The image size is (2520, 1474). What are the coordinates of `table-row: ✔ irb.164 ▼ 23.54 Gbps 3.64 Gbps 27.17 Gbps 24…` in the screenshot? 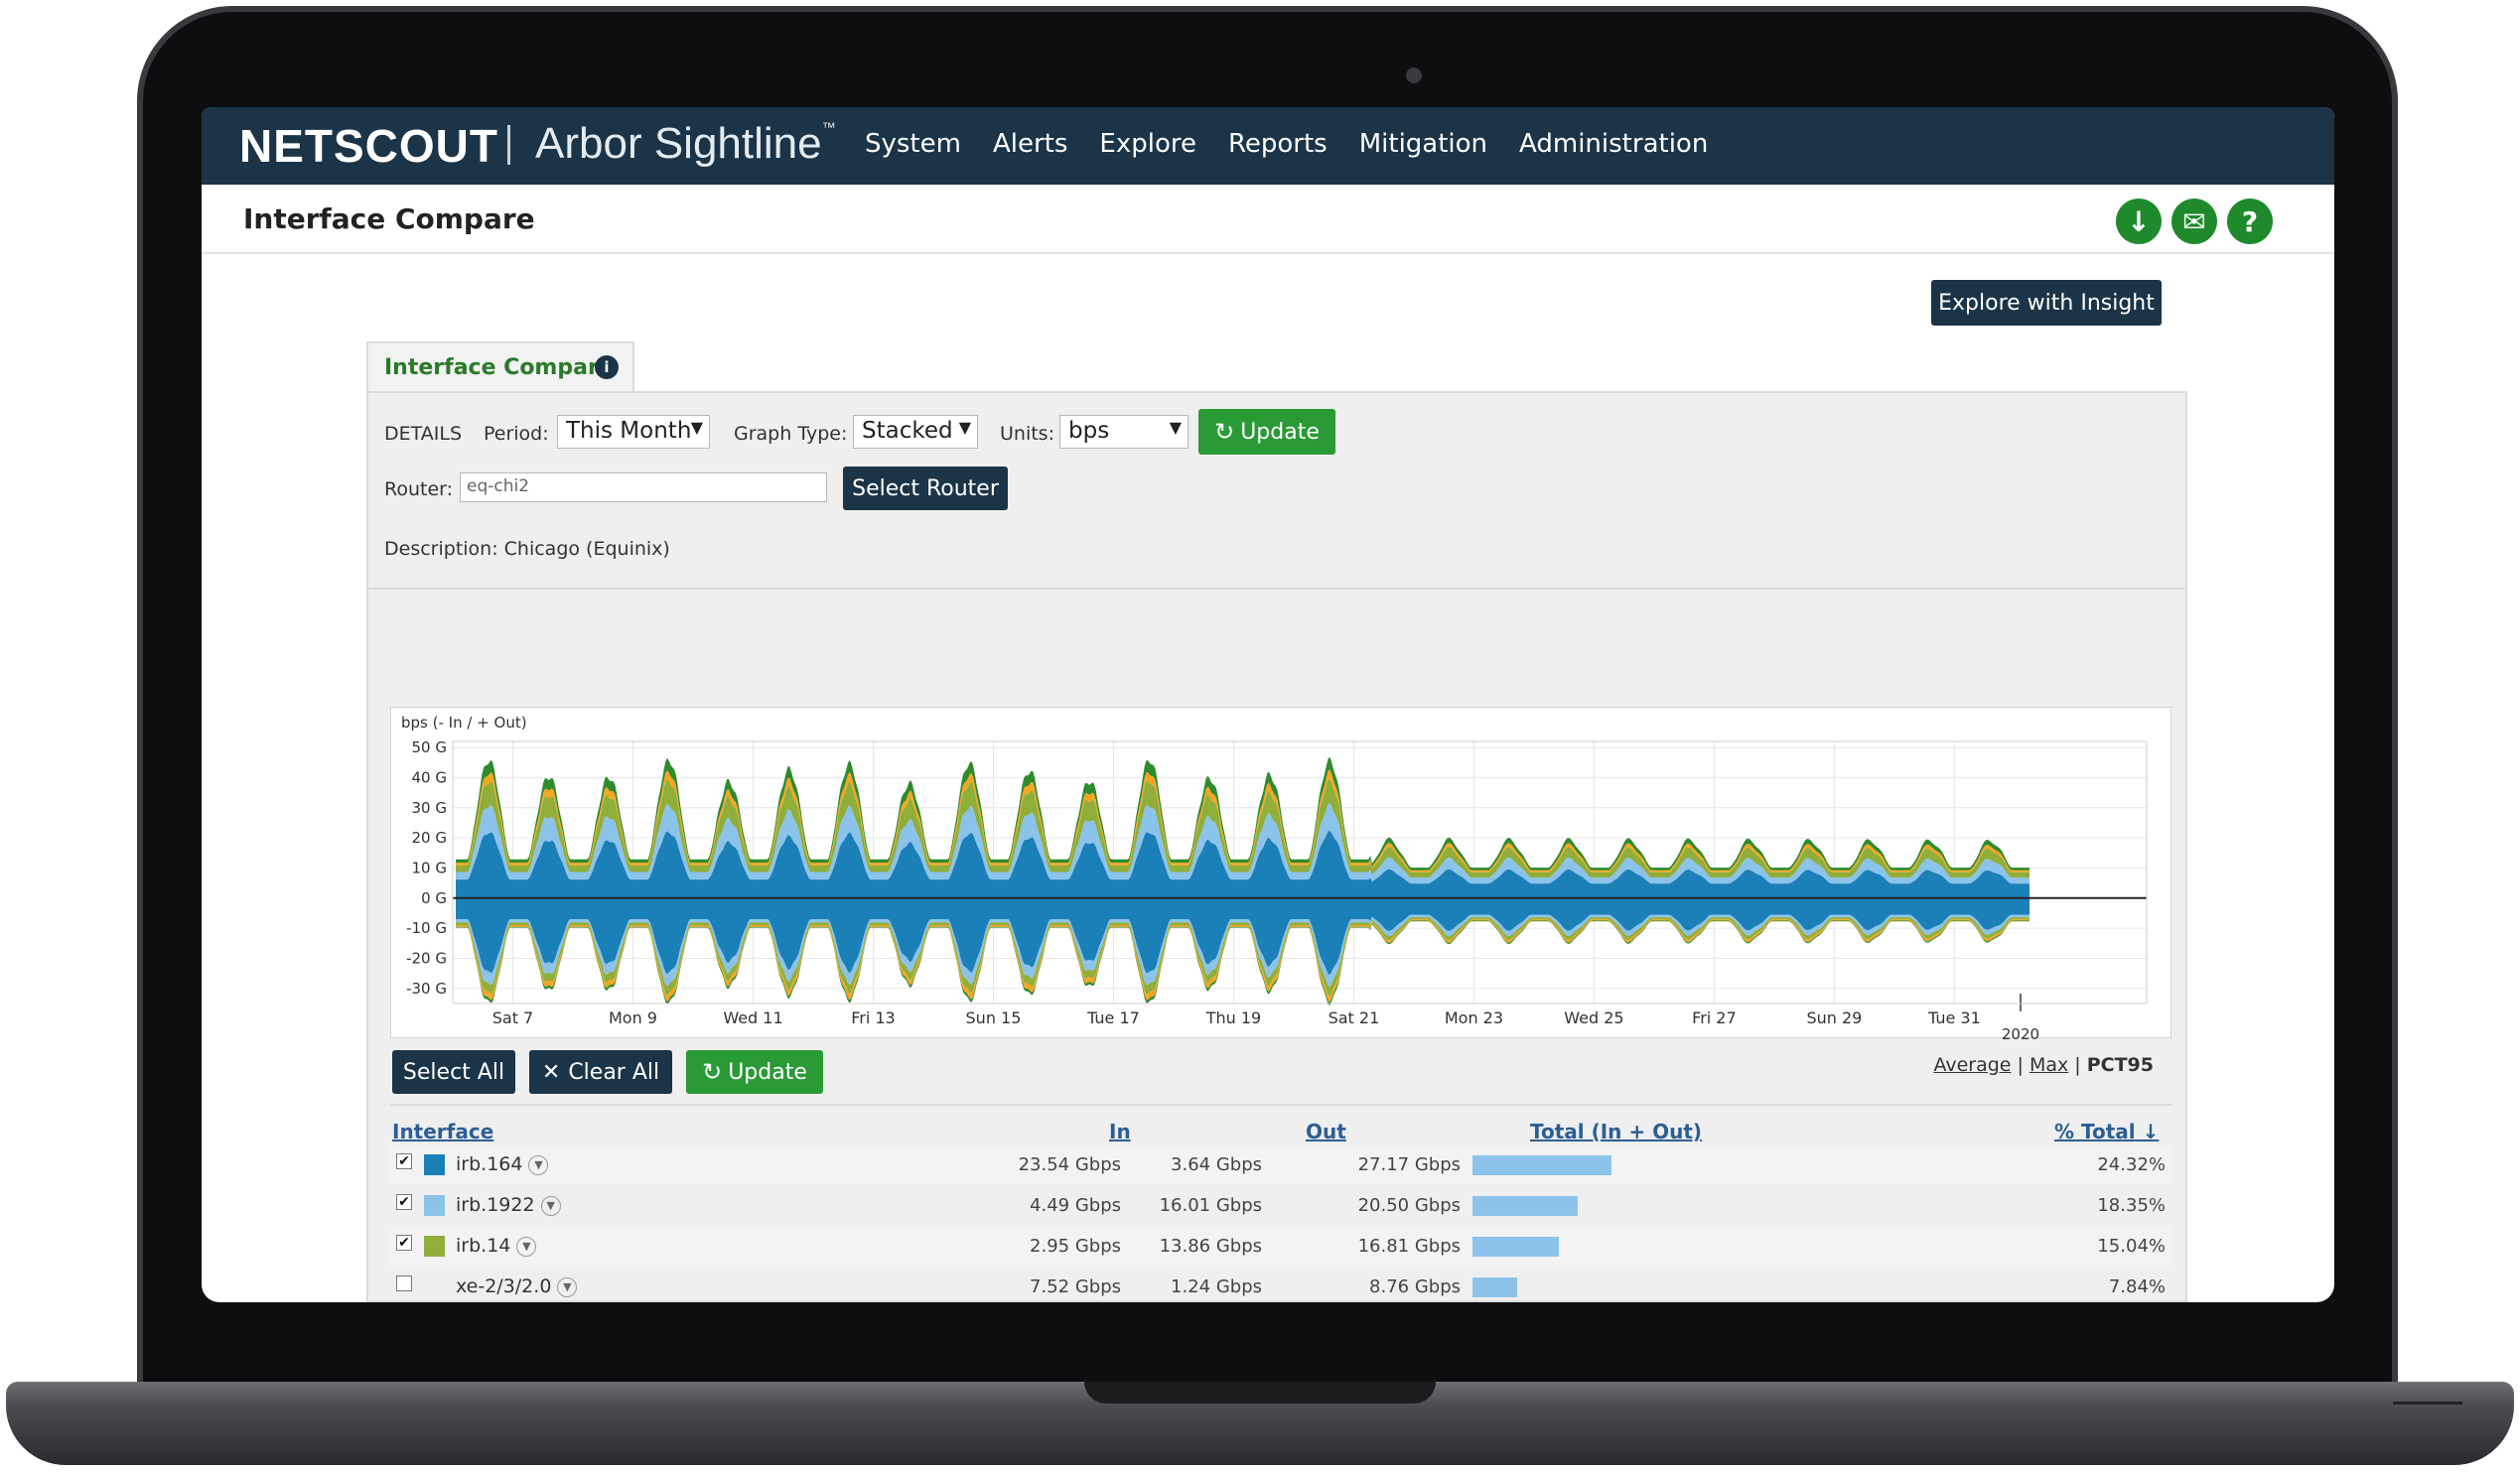 It's located at (1280, 1164).